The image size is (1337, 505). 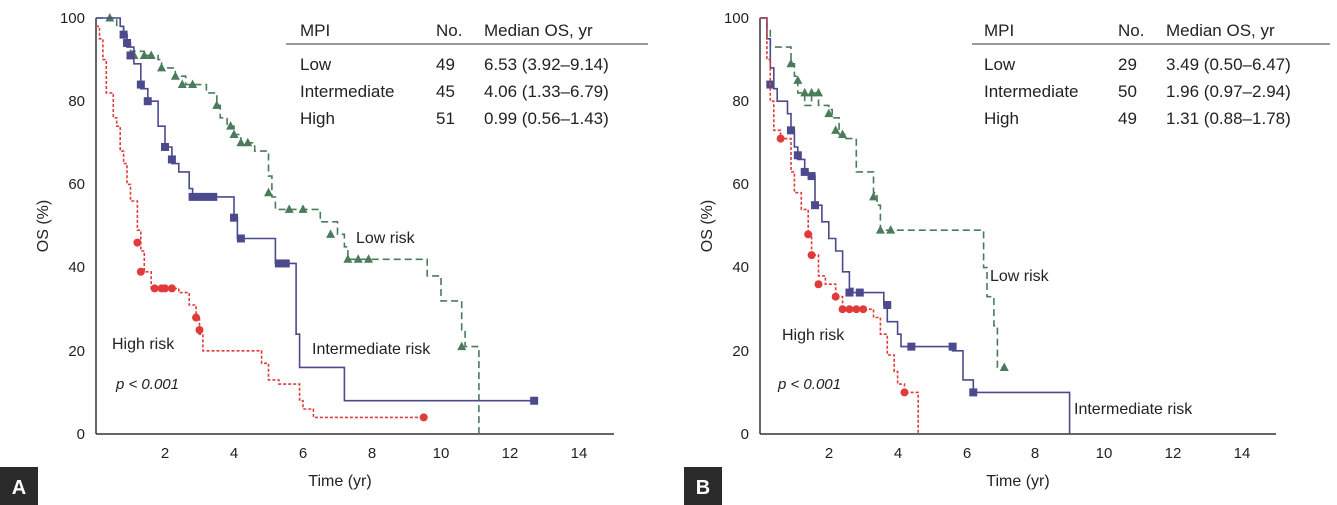 I want to click on table-cell-a: 4.06 (1.33–6.79), so click(x=546, y=91).